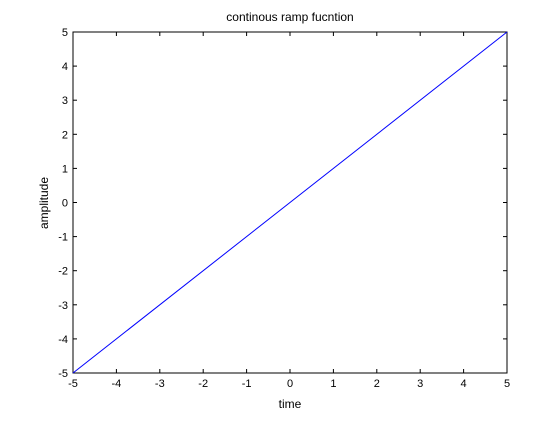 This screenshot has height=425, width=560. What do you see at coordinates (333, 384) in the screenshot?
I see `x-tick-label: 1` at bounding box center [333, 384].